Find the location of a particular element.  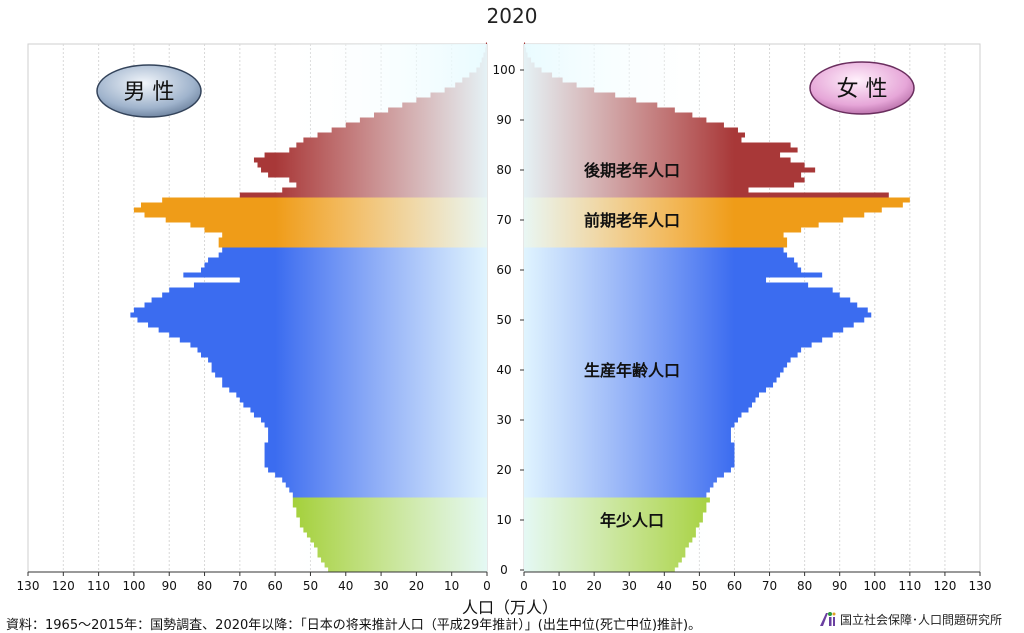

female-x-tick-label: 40 is located at coordinates (664, 586).